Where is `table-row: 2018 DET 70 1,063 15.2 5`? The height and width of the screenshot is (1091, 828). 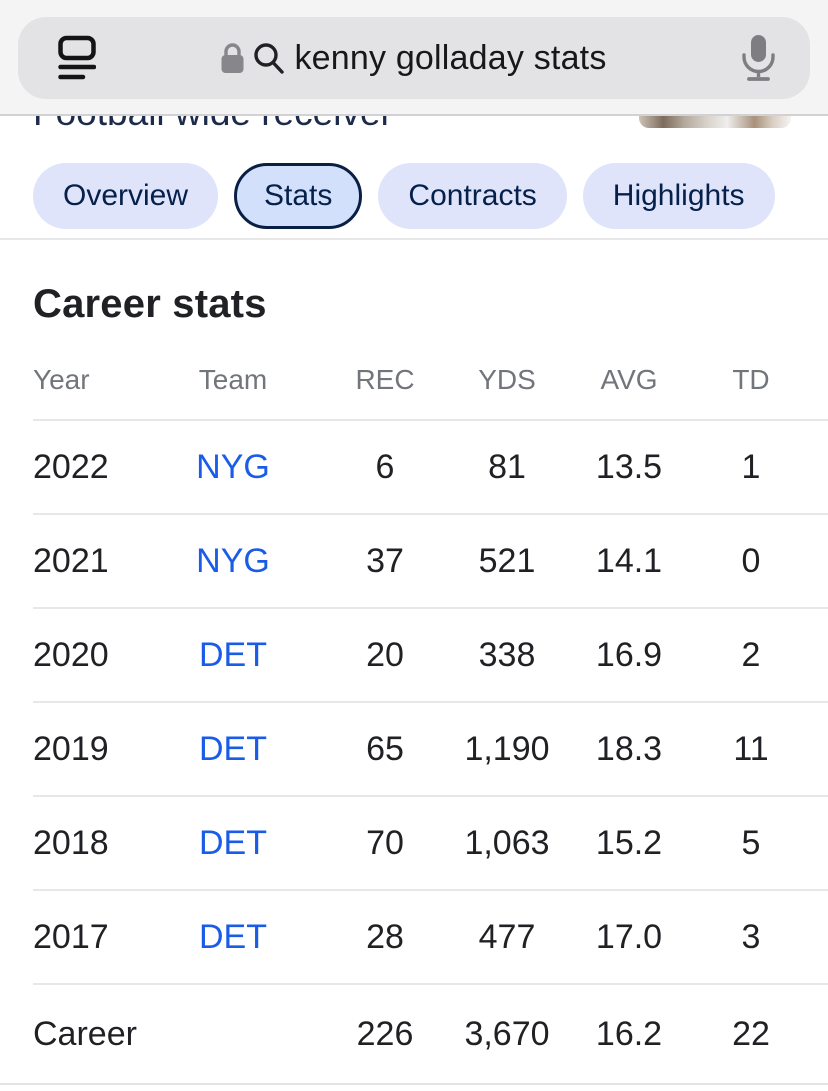
table-row: 2018 DET 70 1,063 15.2 5 is located at coordinates (414, 843).